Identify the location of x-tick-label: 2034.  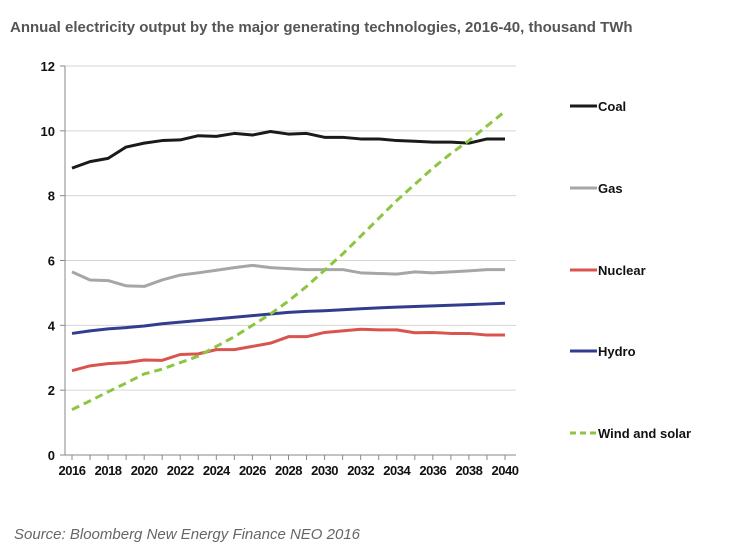
(397, 470).